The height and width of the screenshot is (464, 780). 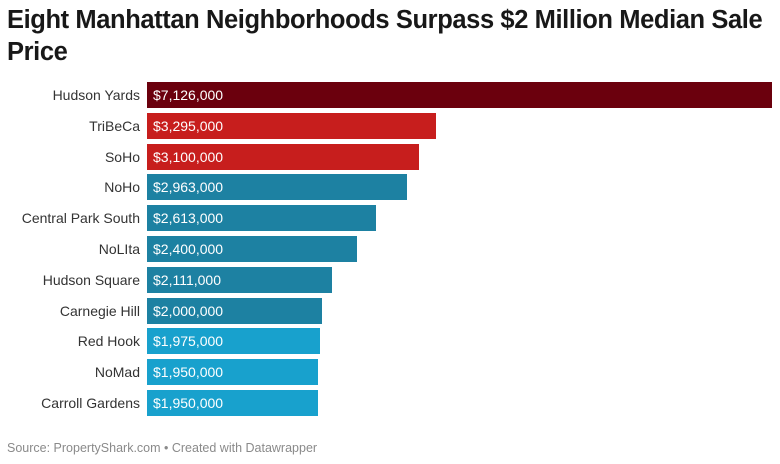 What do you see at coordinates (188, 249) in the screenshot?
I see `value-label: $2,400,000` at bounding box center [188, 249].